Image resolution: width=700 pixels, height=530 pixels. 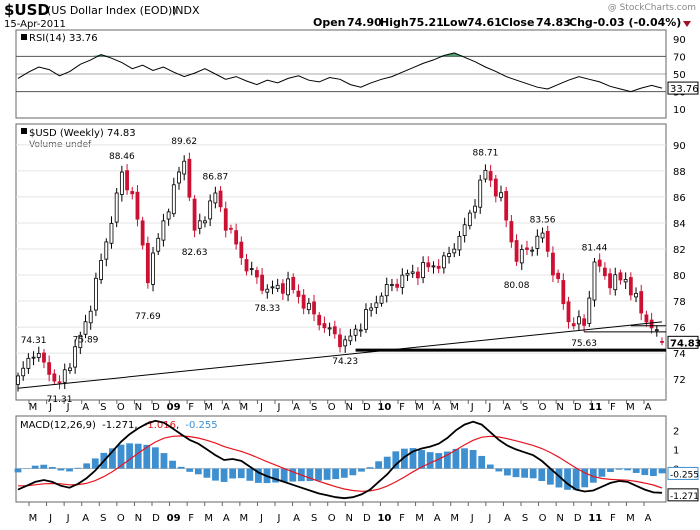 I want to click on symbol-name: (US Dollar Index (EOD)), so click(x=112, y=10).